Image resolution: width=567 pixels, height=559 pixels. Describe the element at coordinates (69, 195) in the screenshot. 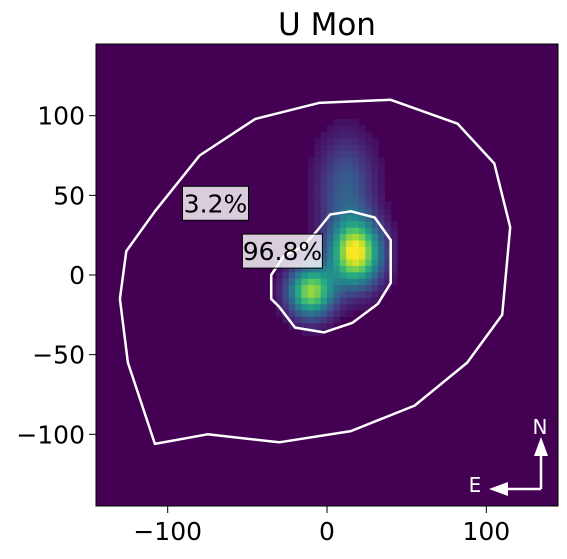

I see `y-tick-label: 50` at that location.